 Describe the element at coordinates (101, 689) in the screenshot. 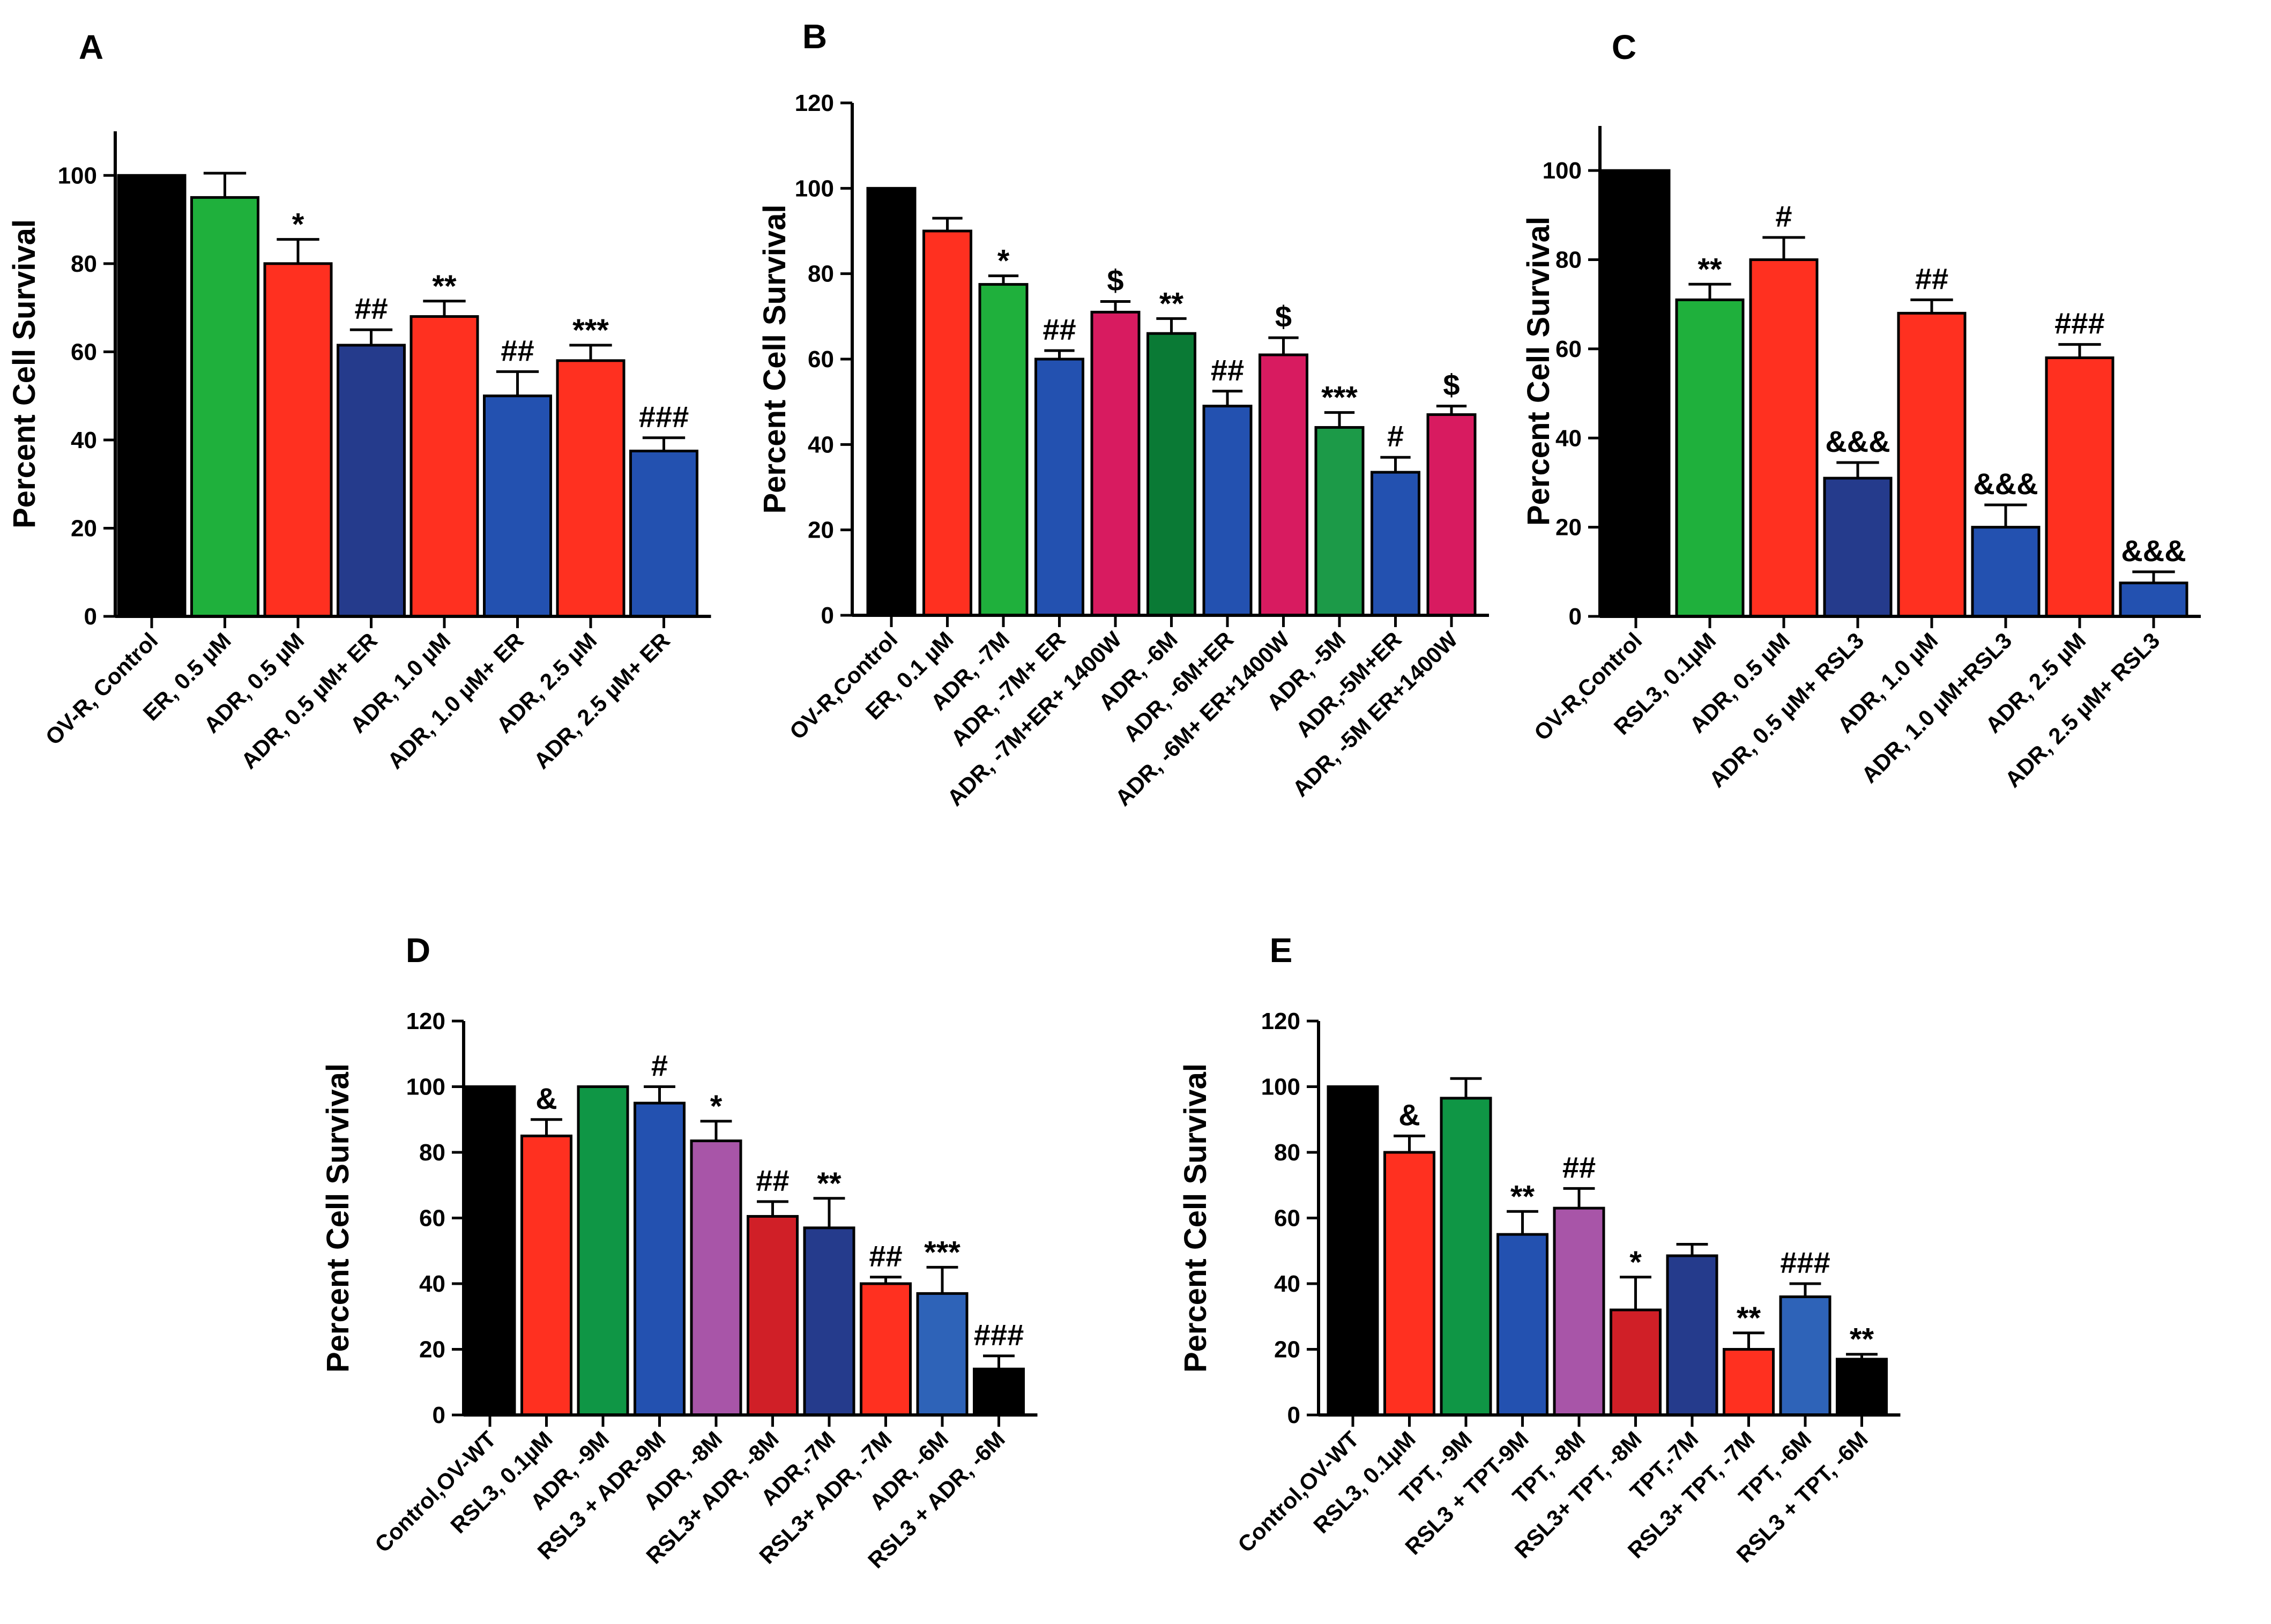

I see `x-tick-label: OV-R, Control` at that location.